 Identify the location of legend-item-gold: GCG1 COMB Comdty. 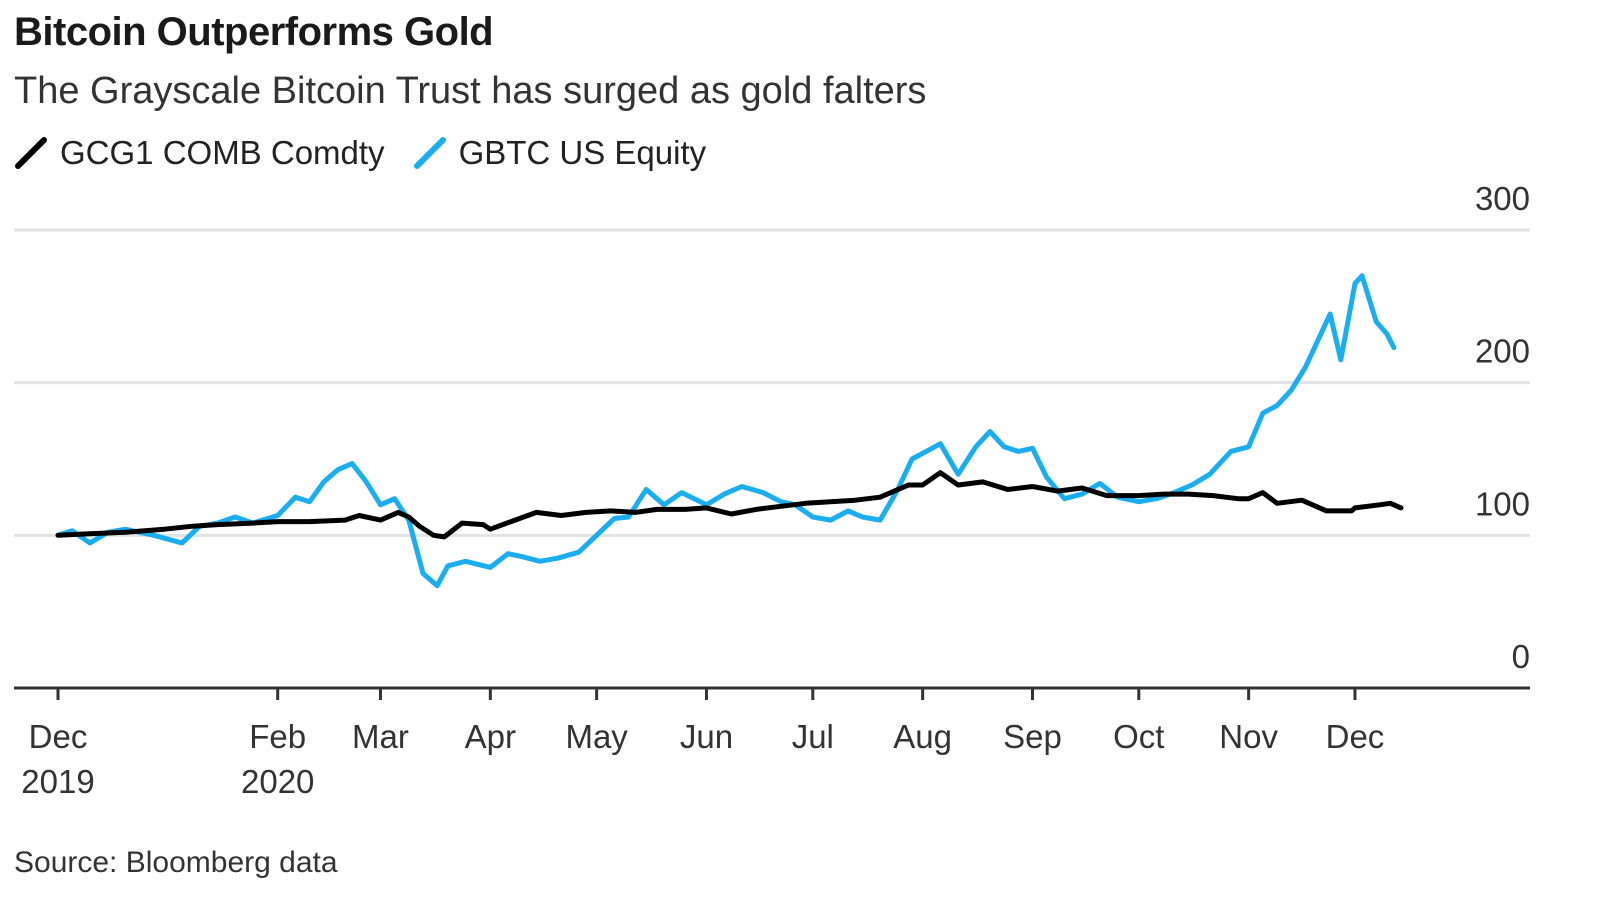
(199, 153).